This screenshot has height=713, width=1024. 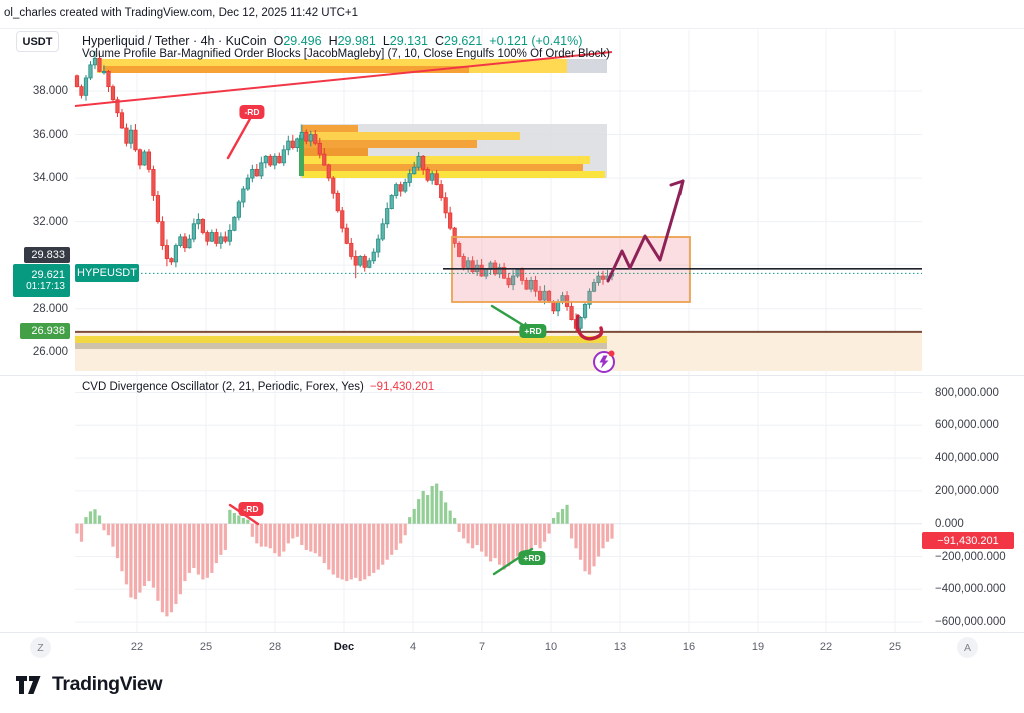 I want to click on time-tick-label: 25, so click(x=895, y=647).